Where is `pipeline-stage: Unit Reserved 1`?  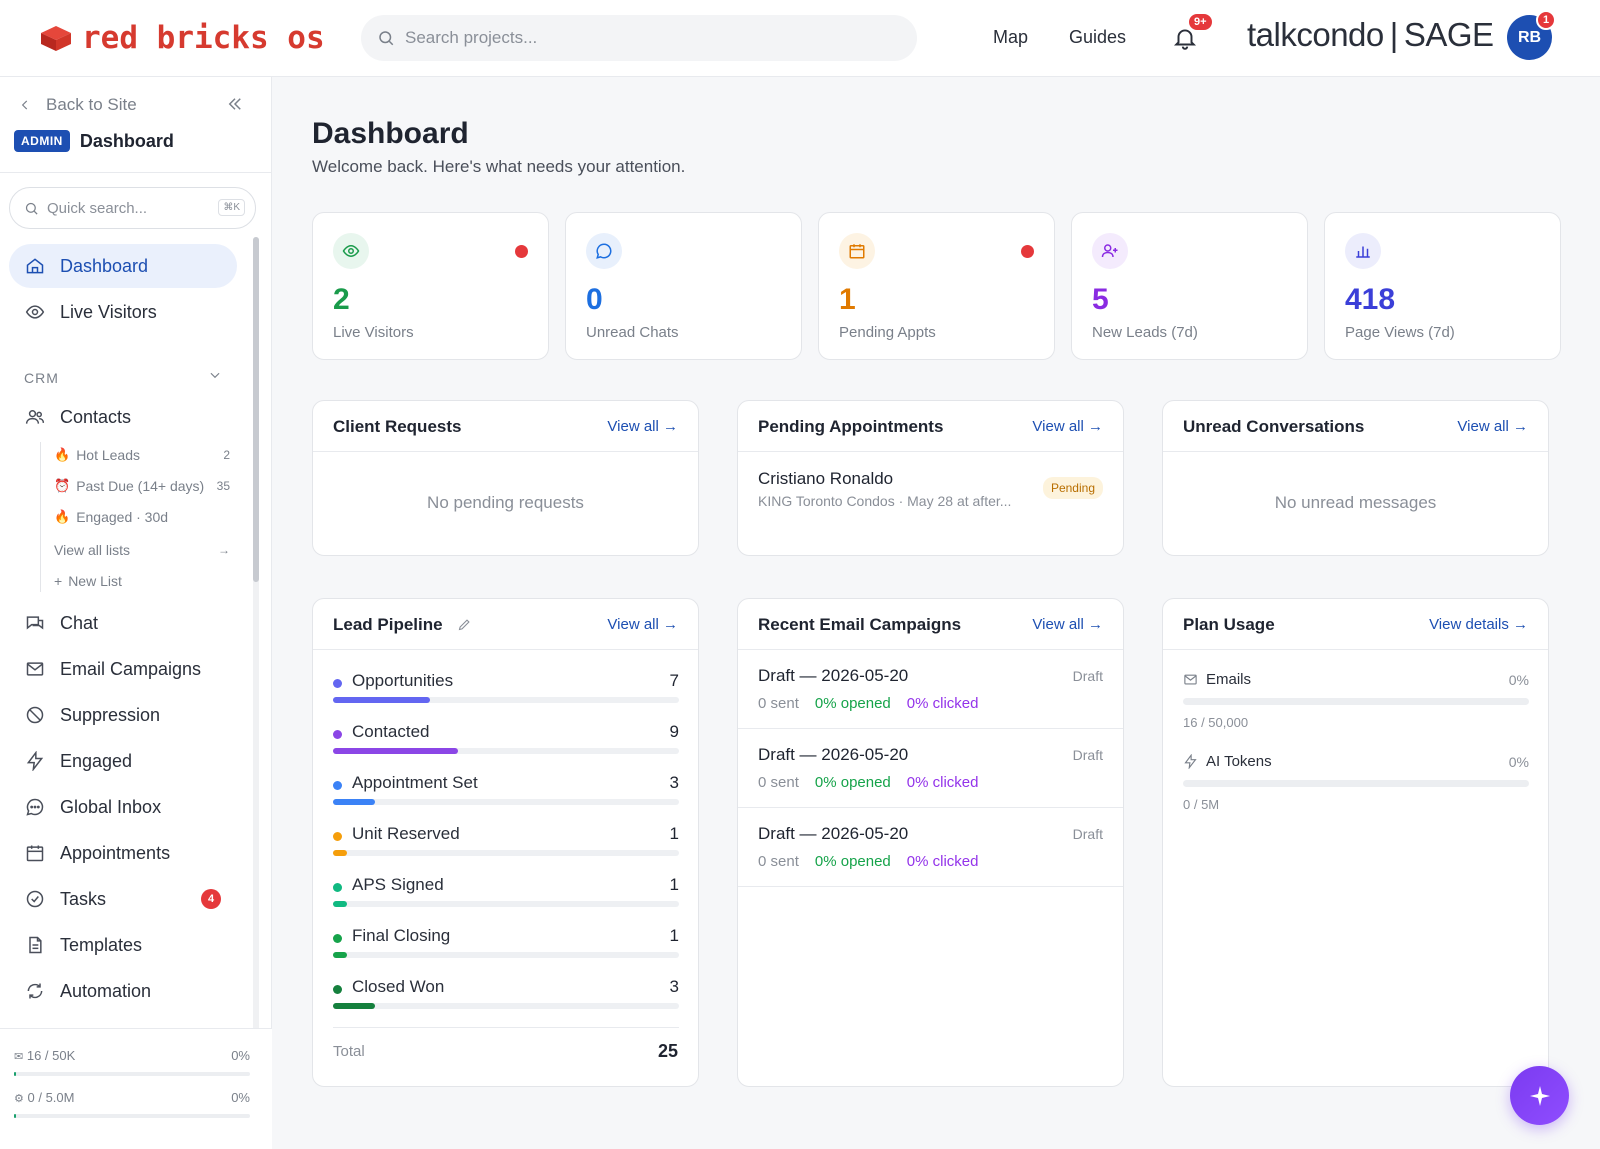
pipeline-stage: Unit Reserved 1 is located at coordinates (506, 844).